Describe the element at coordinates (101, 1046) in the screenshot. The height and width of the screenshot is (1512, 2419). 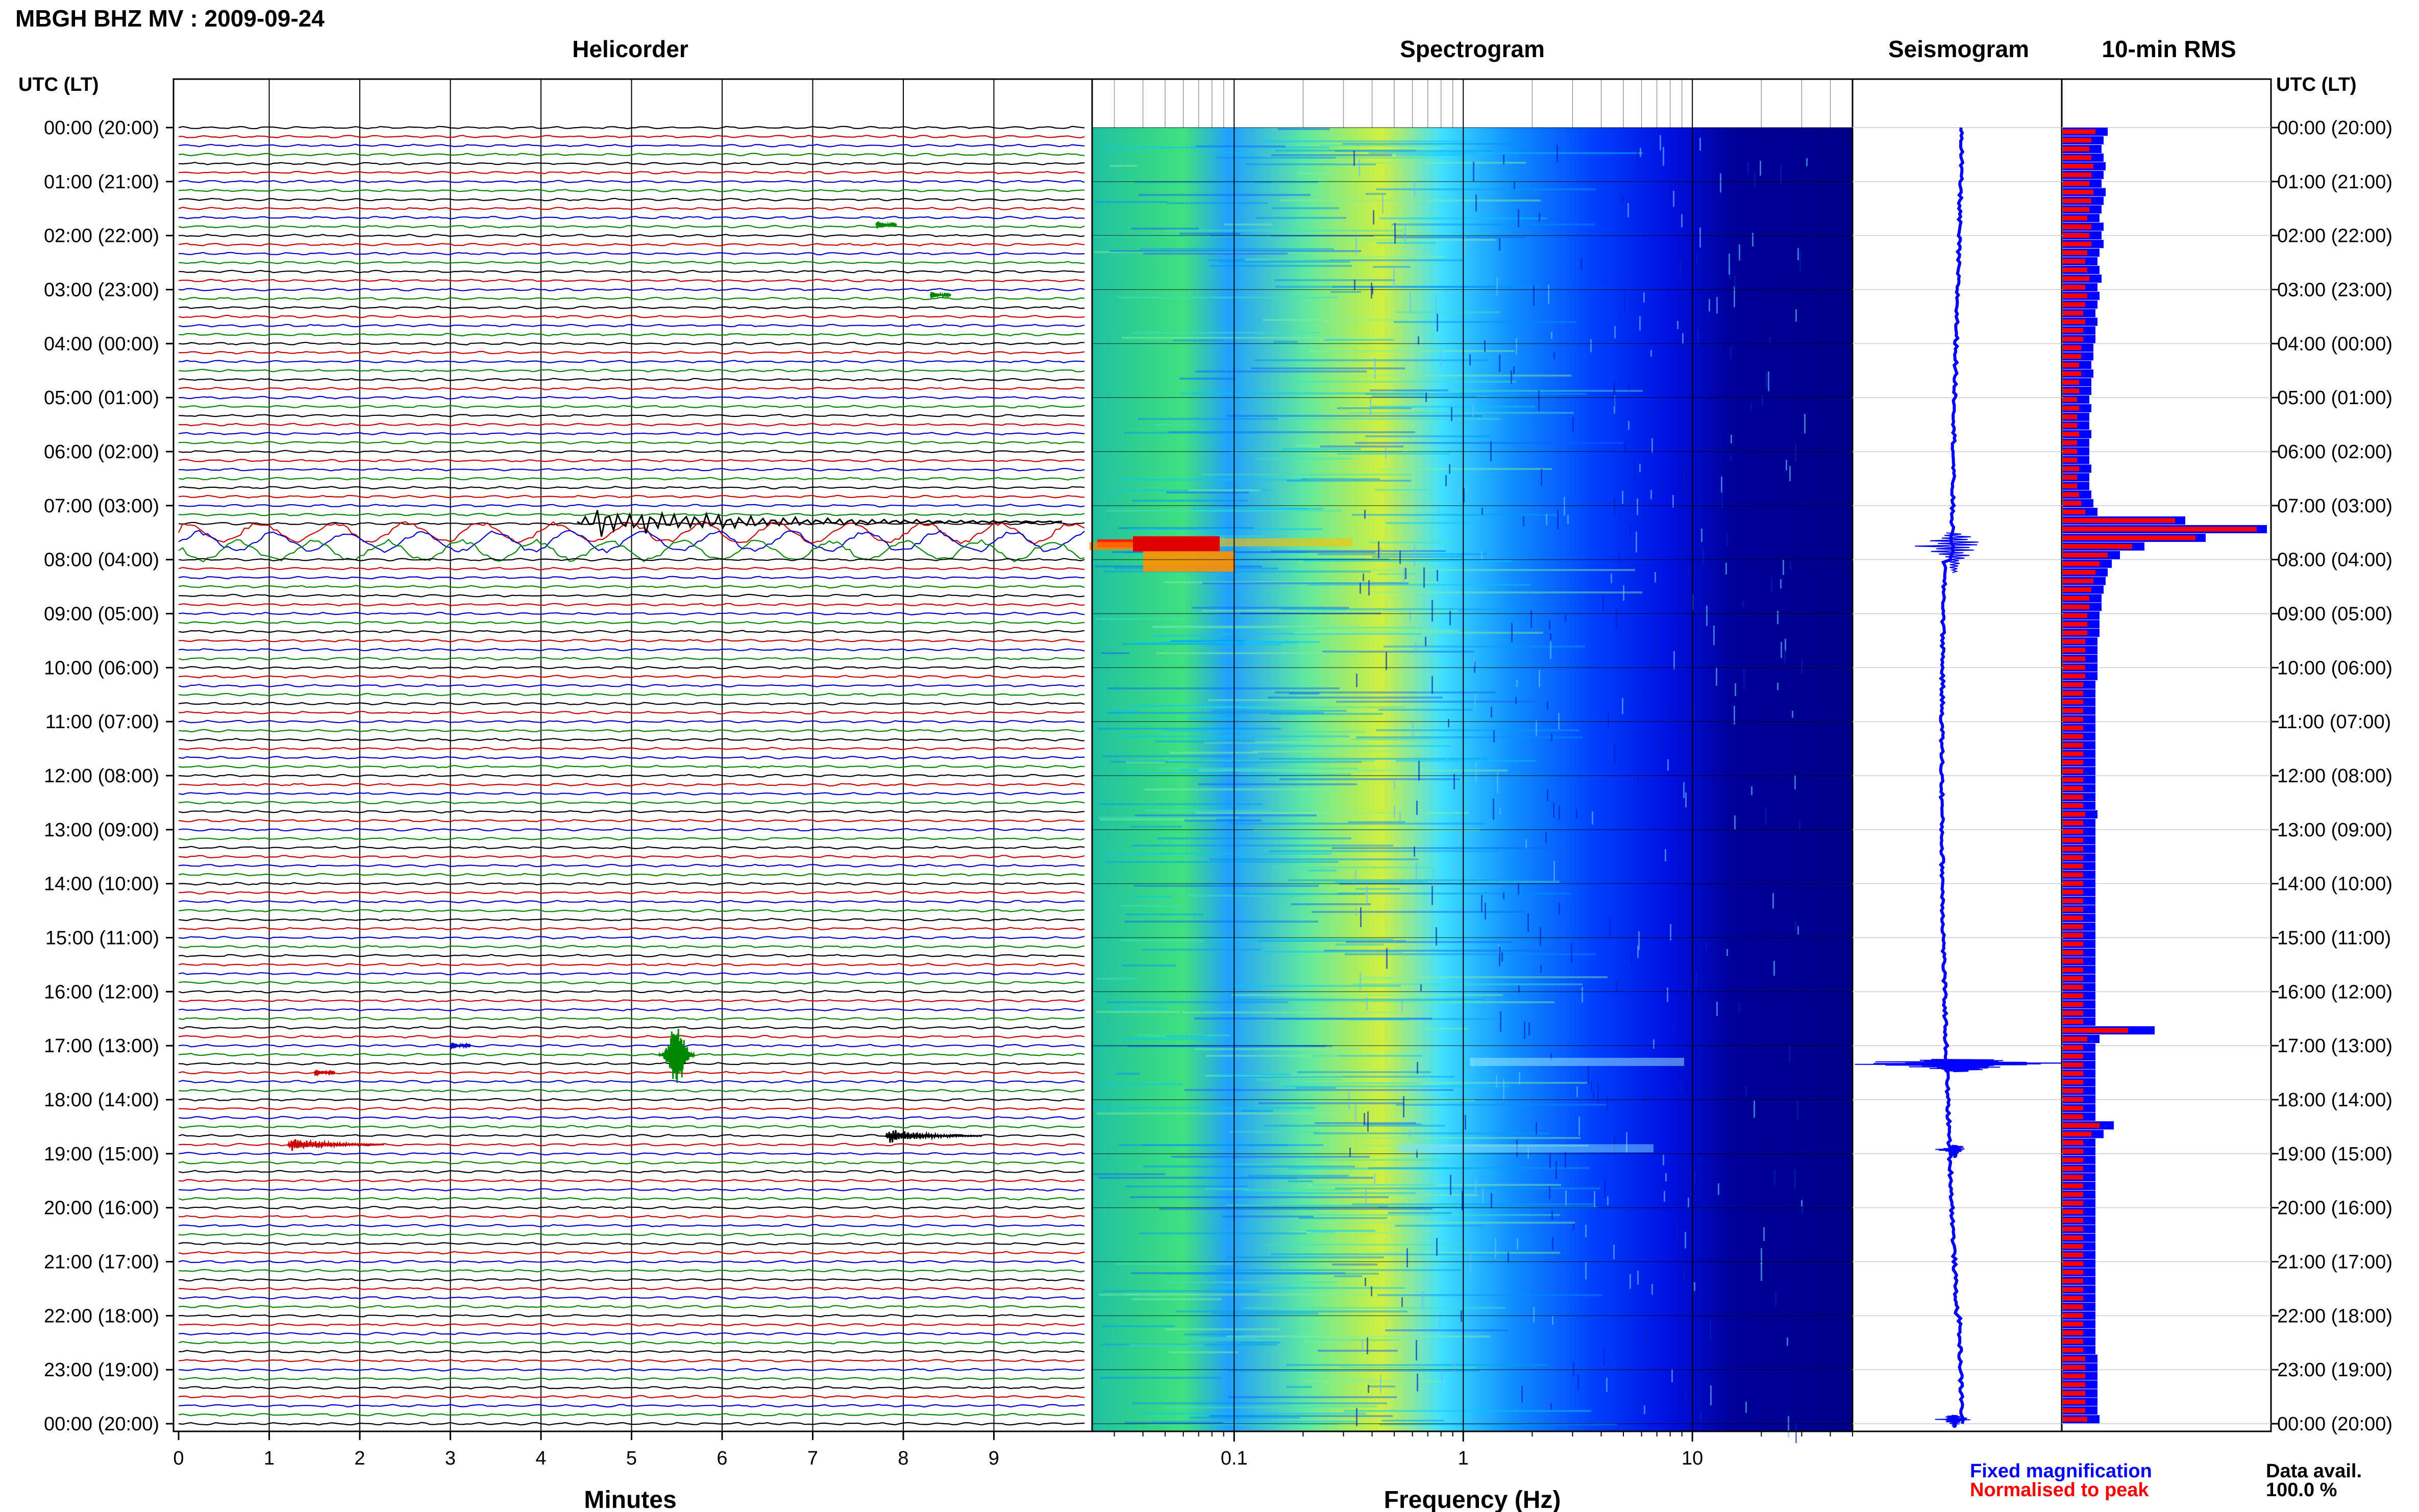
I see `time-label-left: 17:00 (13:00)` at that location.